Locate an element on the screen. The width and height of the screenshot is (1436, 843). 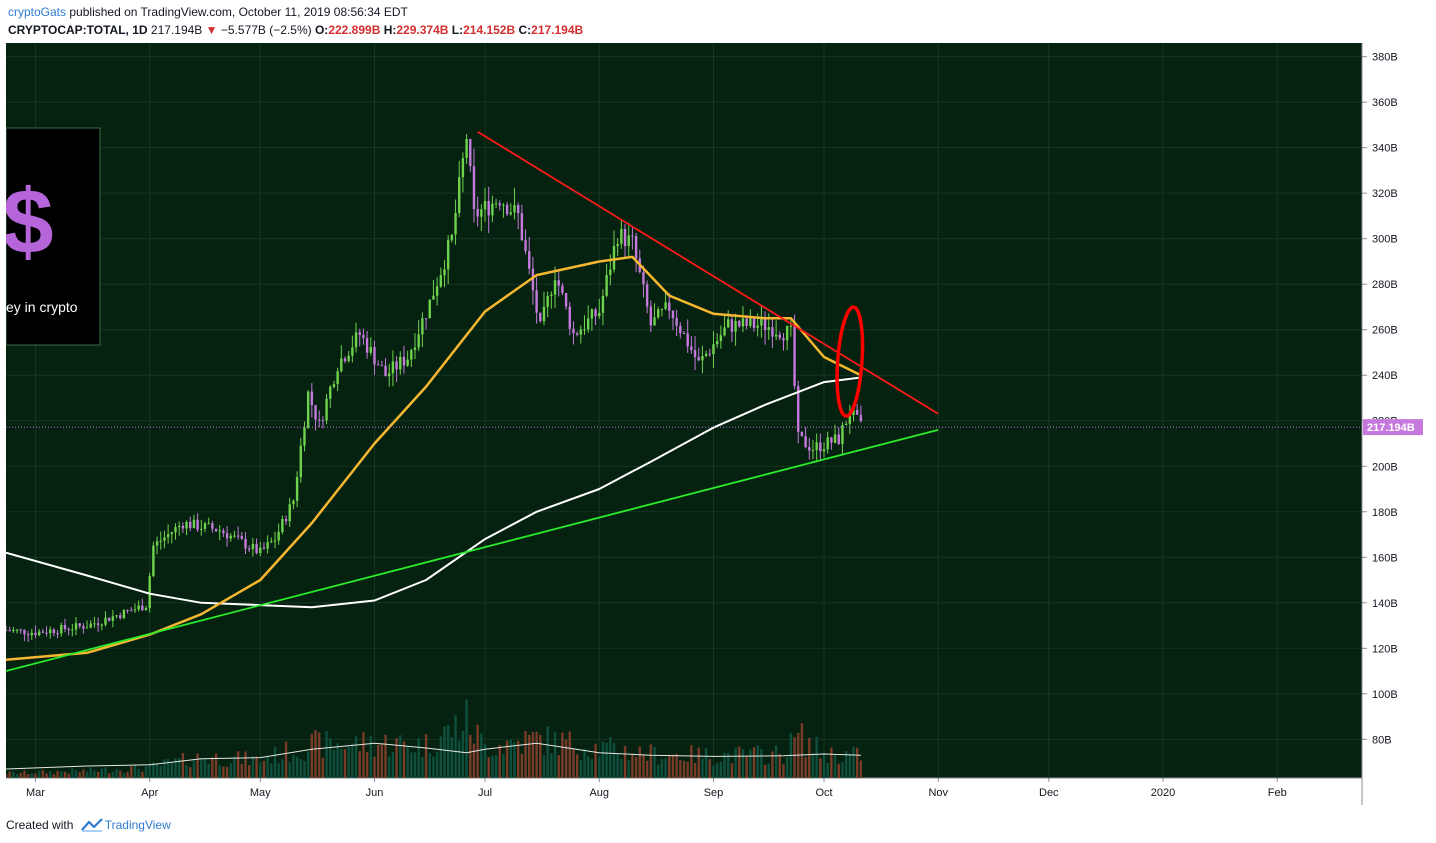
time-scale is located at coordinates (684, 791).